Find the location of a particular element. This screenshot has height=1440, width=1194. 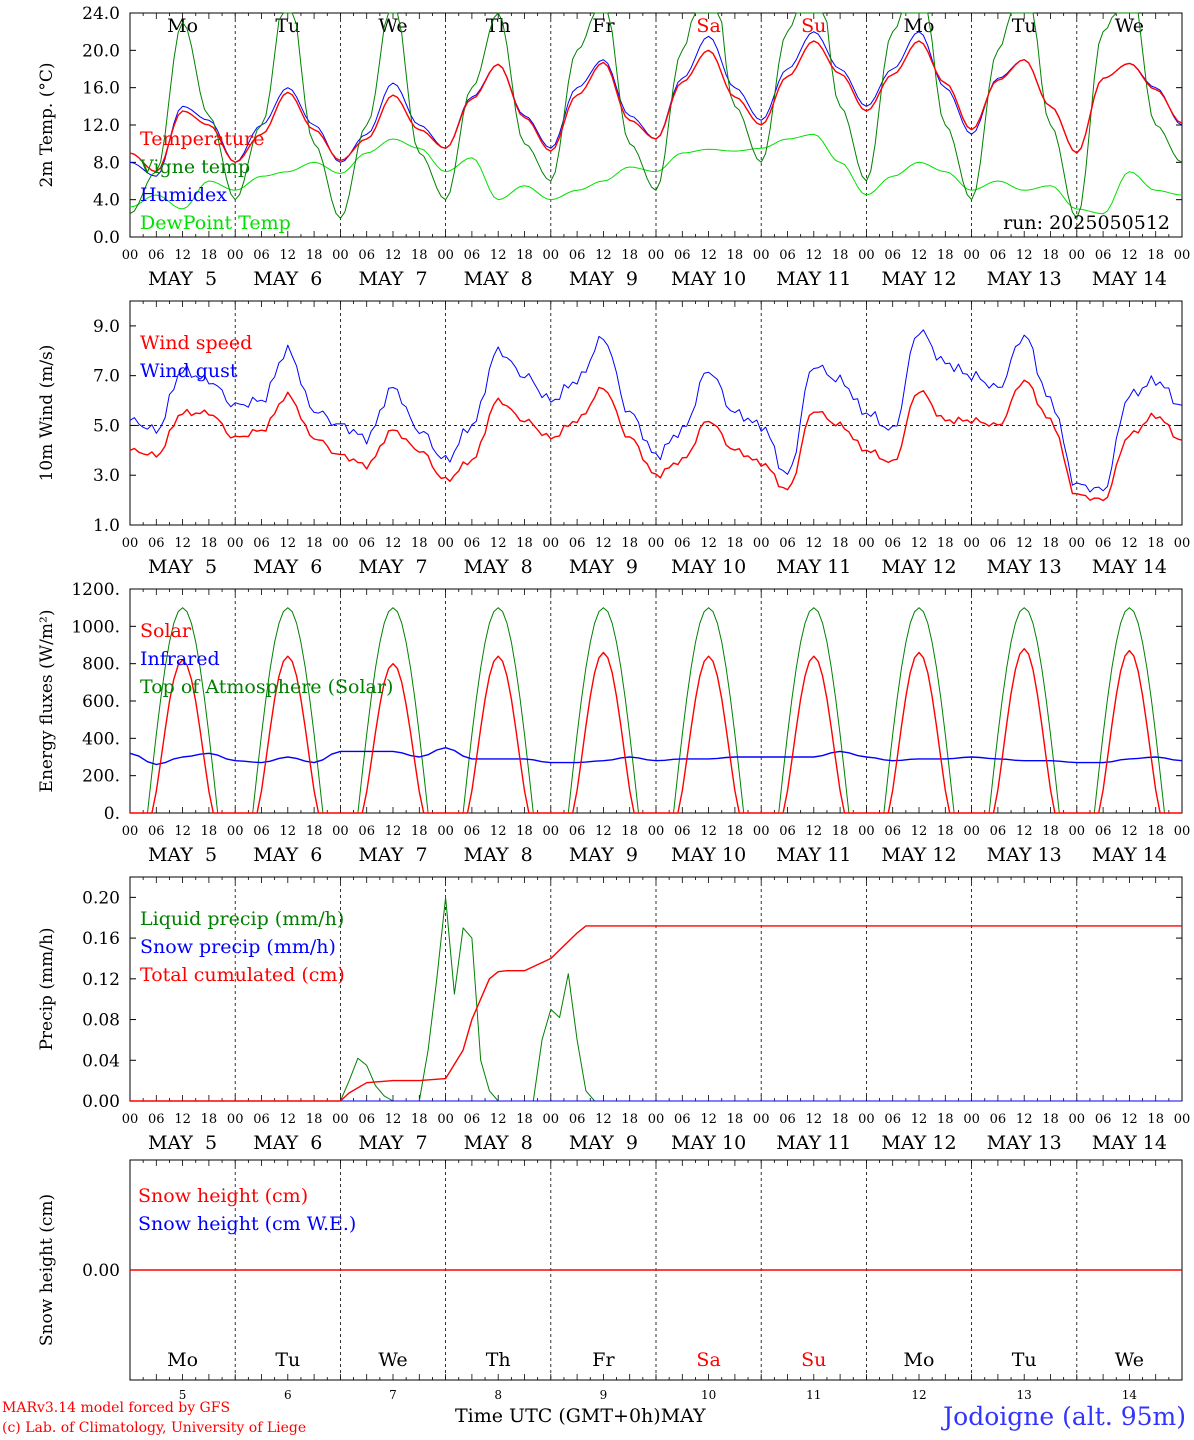

y-tick-label: 9.0 is located at coordinates (106, 327).